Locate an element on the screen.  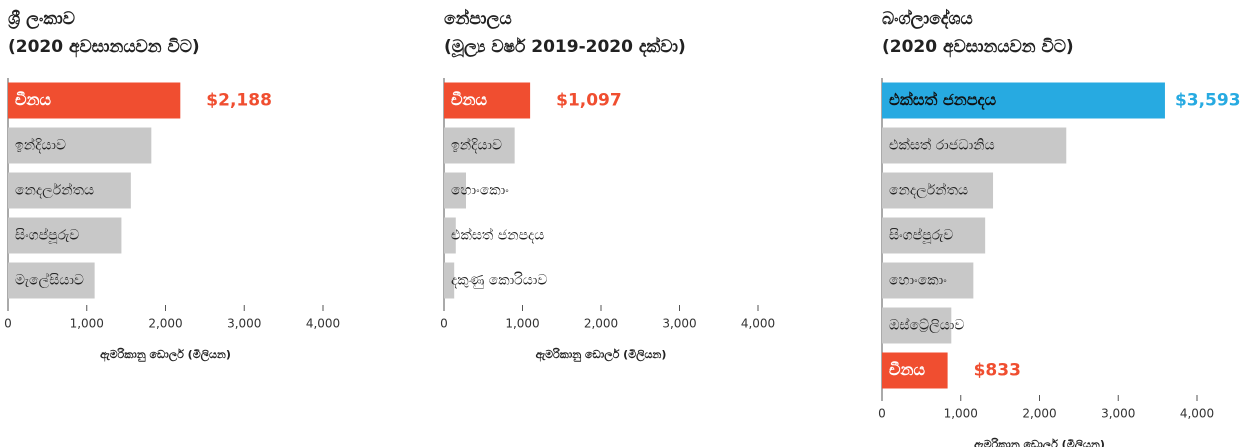
value-label: $3,593 is located at coordinates (1208, 101).